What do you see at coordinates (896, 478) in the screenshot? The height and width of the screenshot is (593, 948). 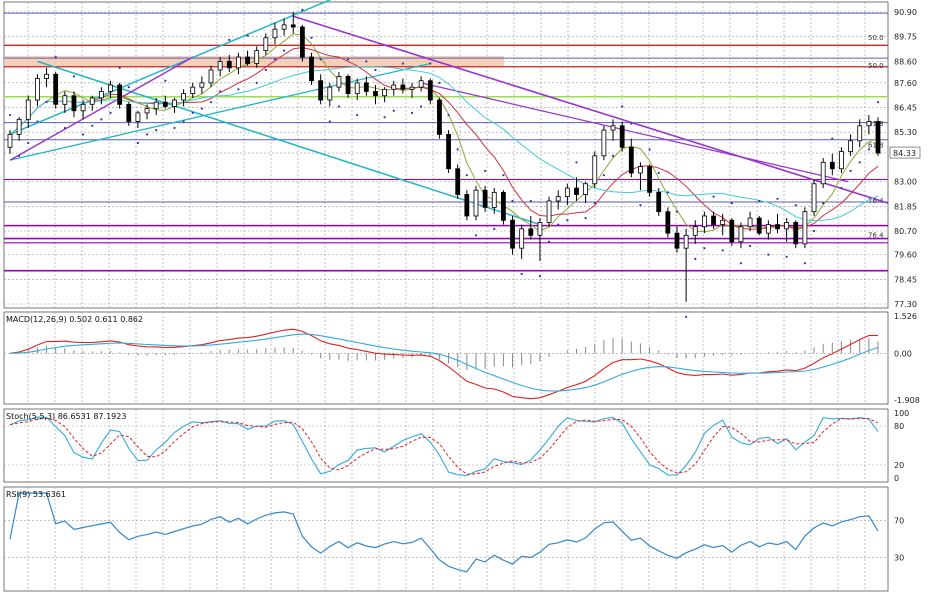 I see `stoch-tick-label: 0` at bounding box center [896, 478].